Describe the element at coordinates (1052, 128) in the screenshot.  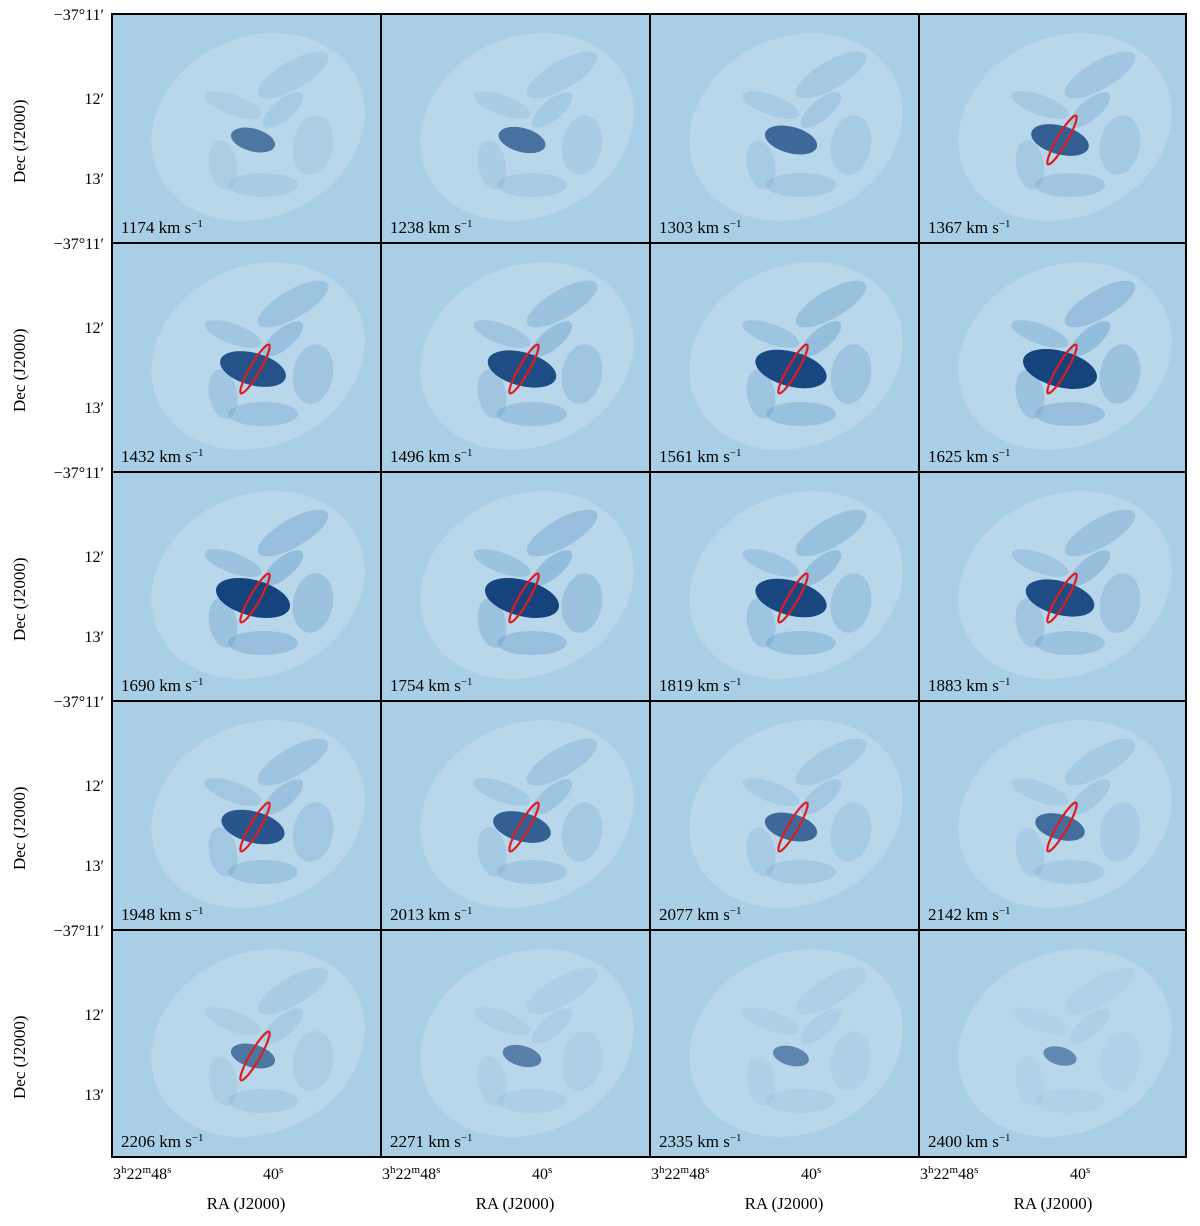
I see `channel-panel: 1367 km s−1` at that location.